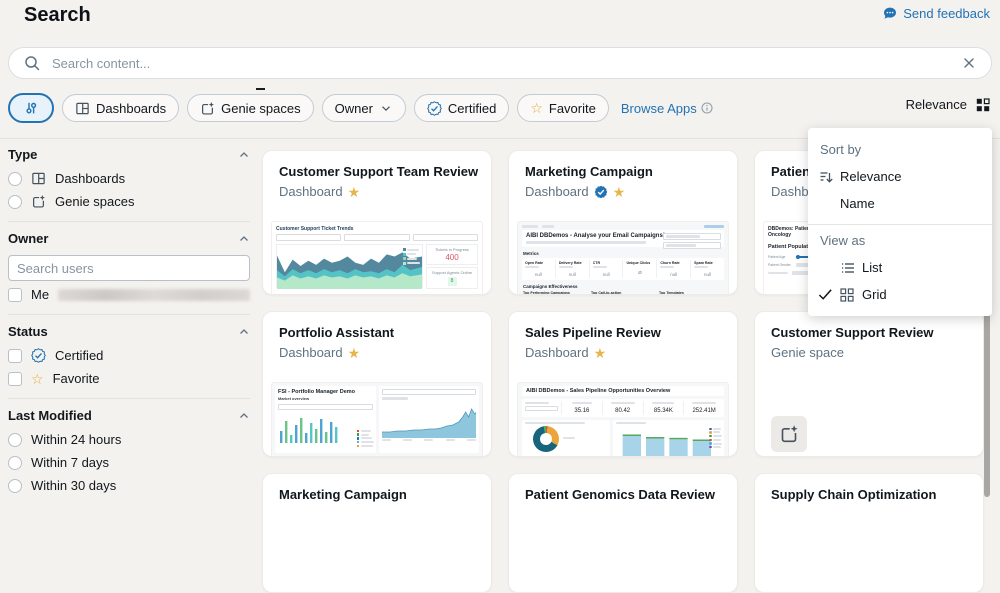 This screenshot has height=593, width=1000. I want to click on radio-within-7-days, so click(15, 462).